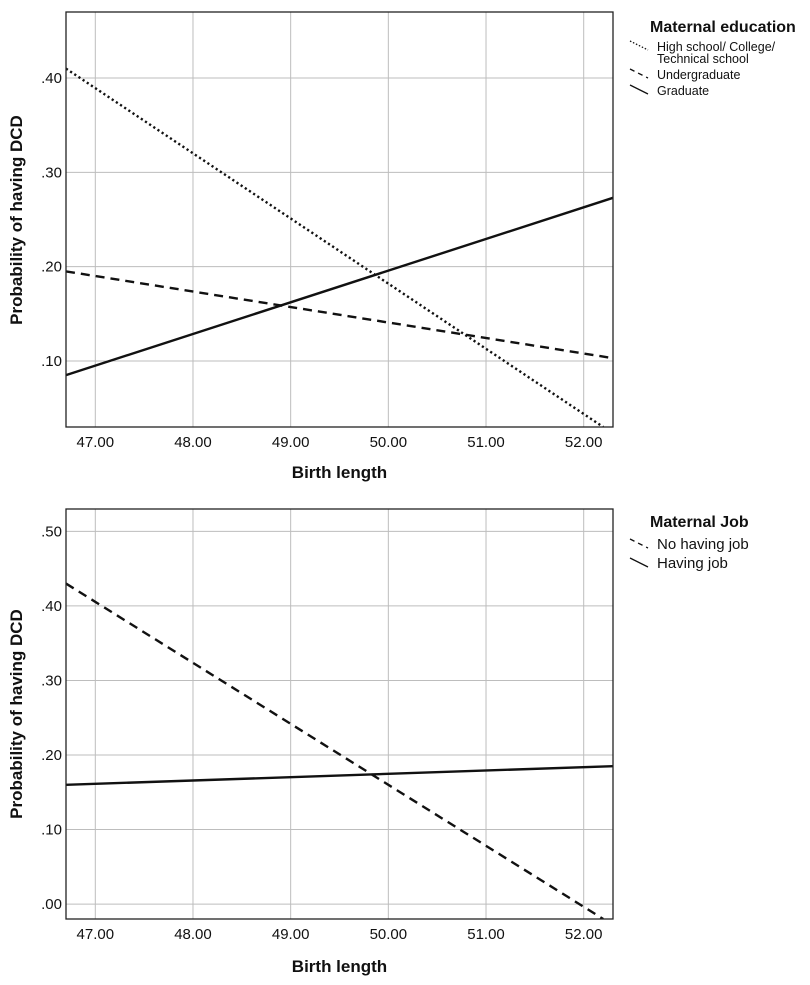  Describe the element at coordinates (339, 472) in the screenshot. I see `education-x-axis-title: Birth length` at that location.